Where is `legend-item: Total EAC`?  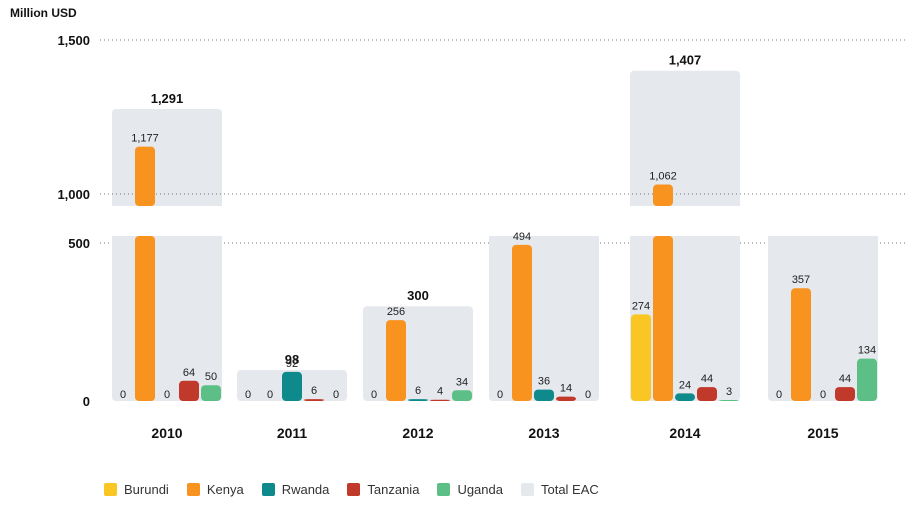
legend-item: Total EAC is located at coordinates (559, 489).